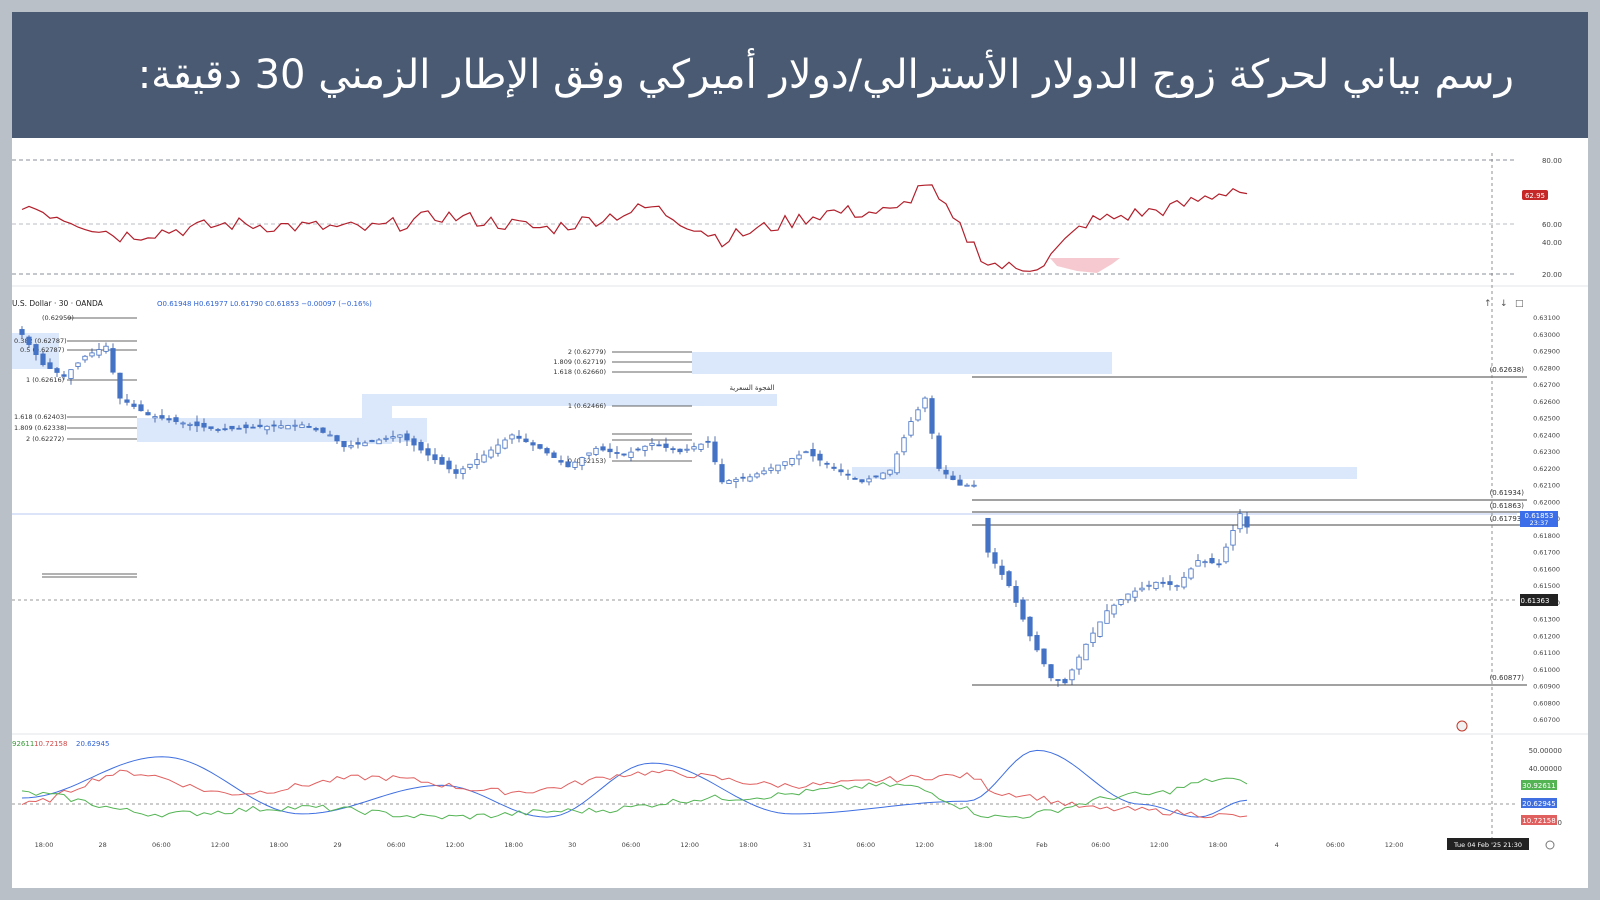 This screenshot has height=900, width=1600. I want to click on maximize-icon: □, so click(1519, 304).